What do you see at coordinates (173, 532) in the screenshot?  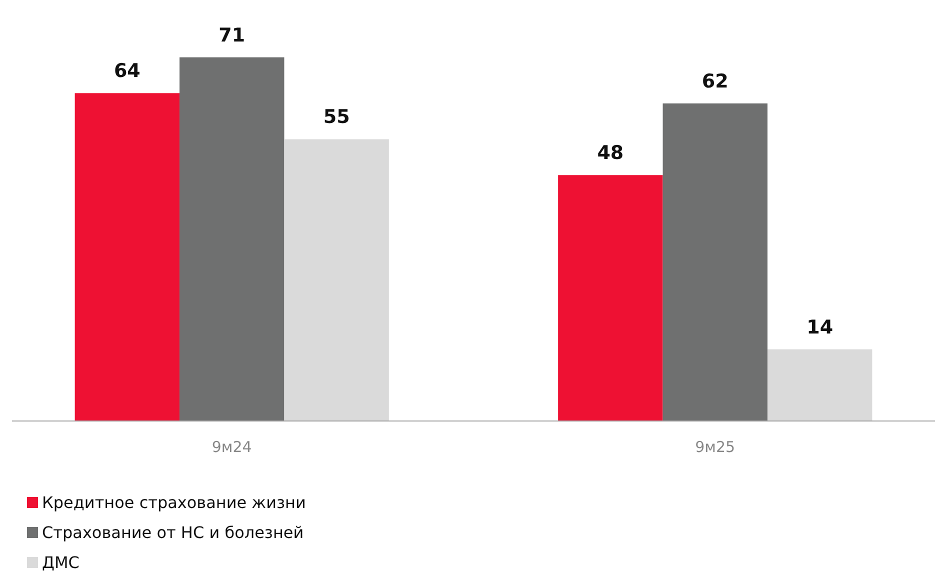 I see `legend-label: Страхование от НС и болезней` at bounding box center [173, 532].